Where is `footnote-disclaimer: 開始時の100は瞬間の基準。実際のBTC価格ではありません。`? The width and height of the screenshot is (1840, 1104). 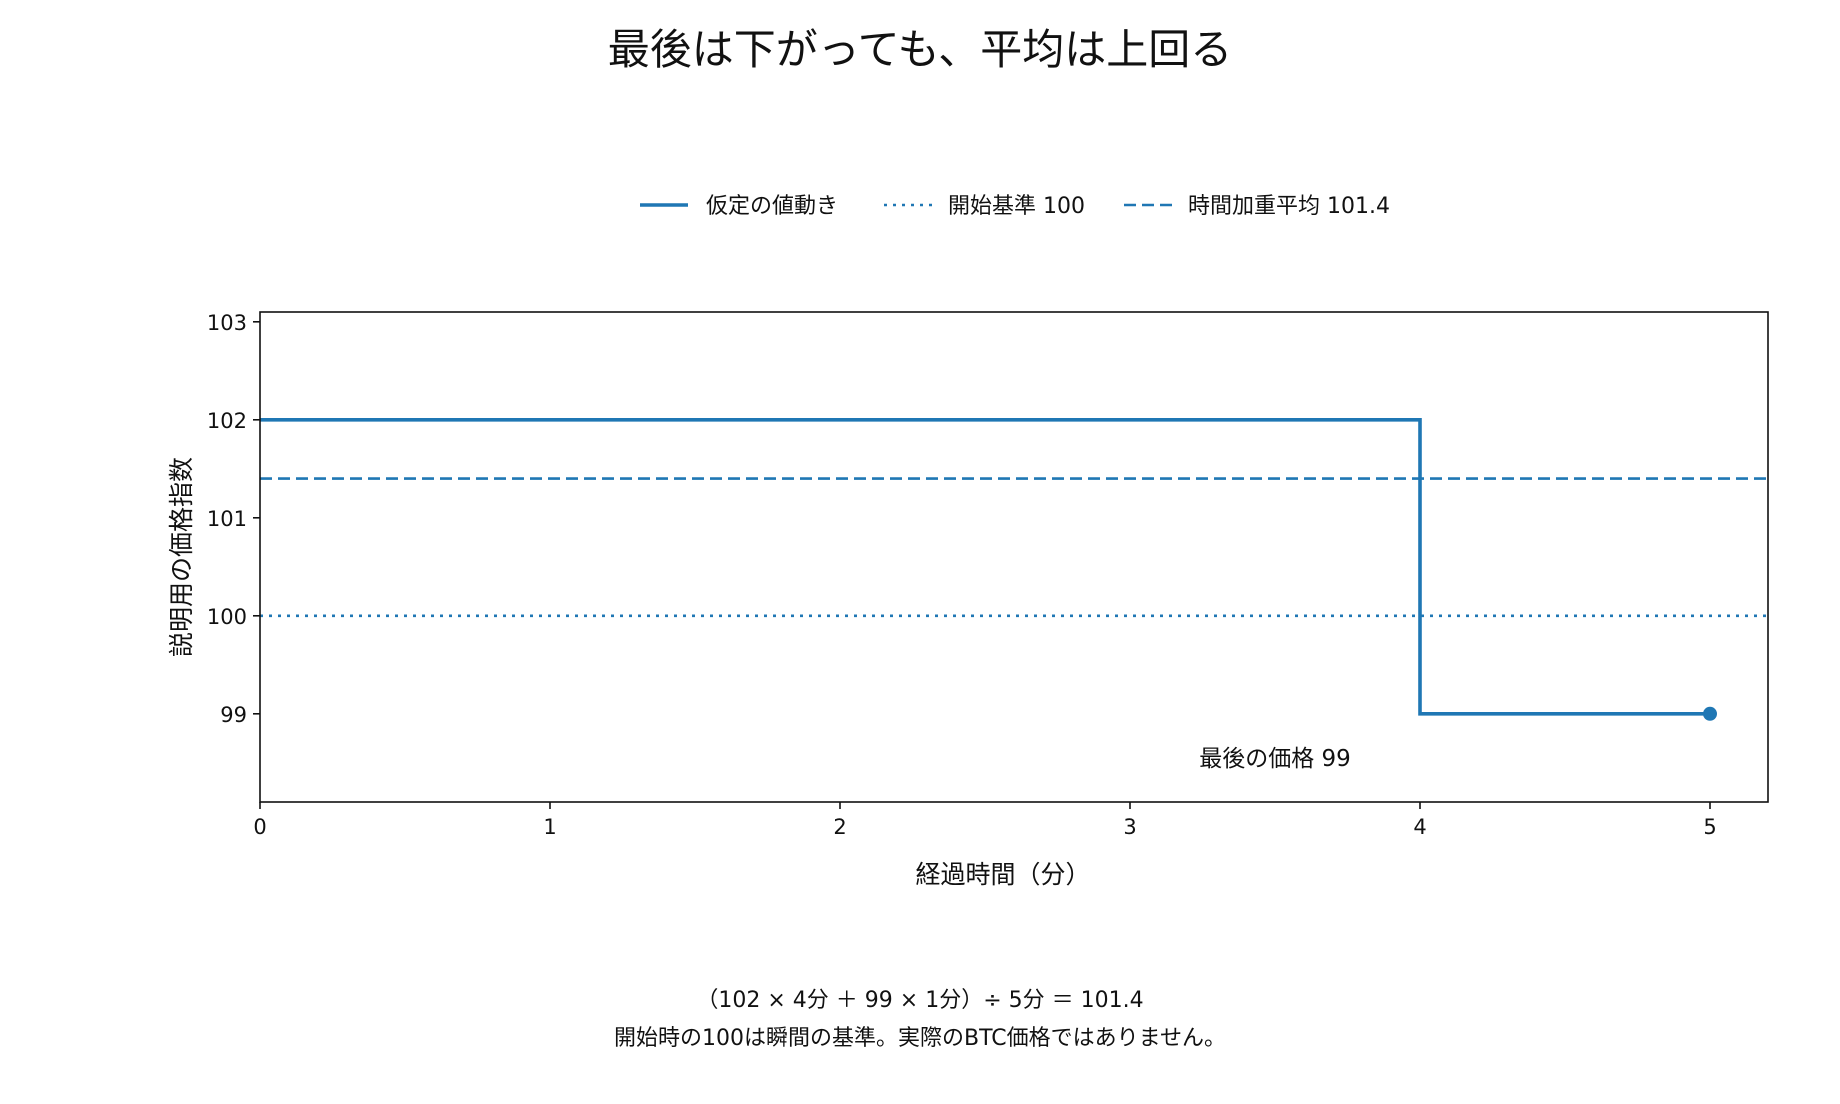 footnote-disclaimer: 開始時の100は瞬間の基準。実際のBTC価格ではありません。 is located at coordinates (920, 1038).